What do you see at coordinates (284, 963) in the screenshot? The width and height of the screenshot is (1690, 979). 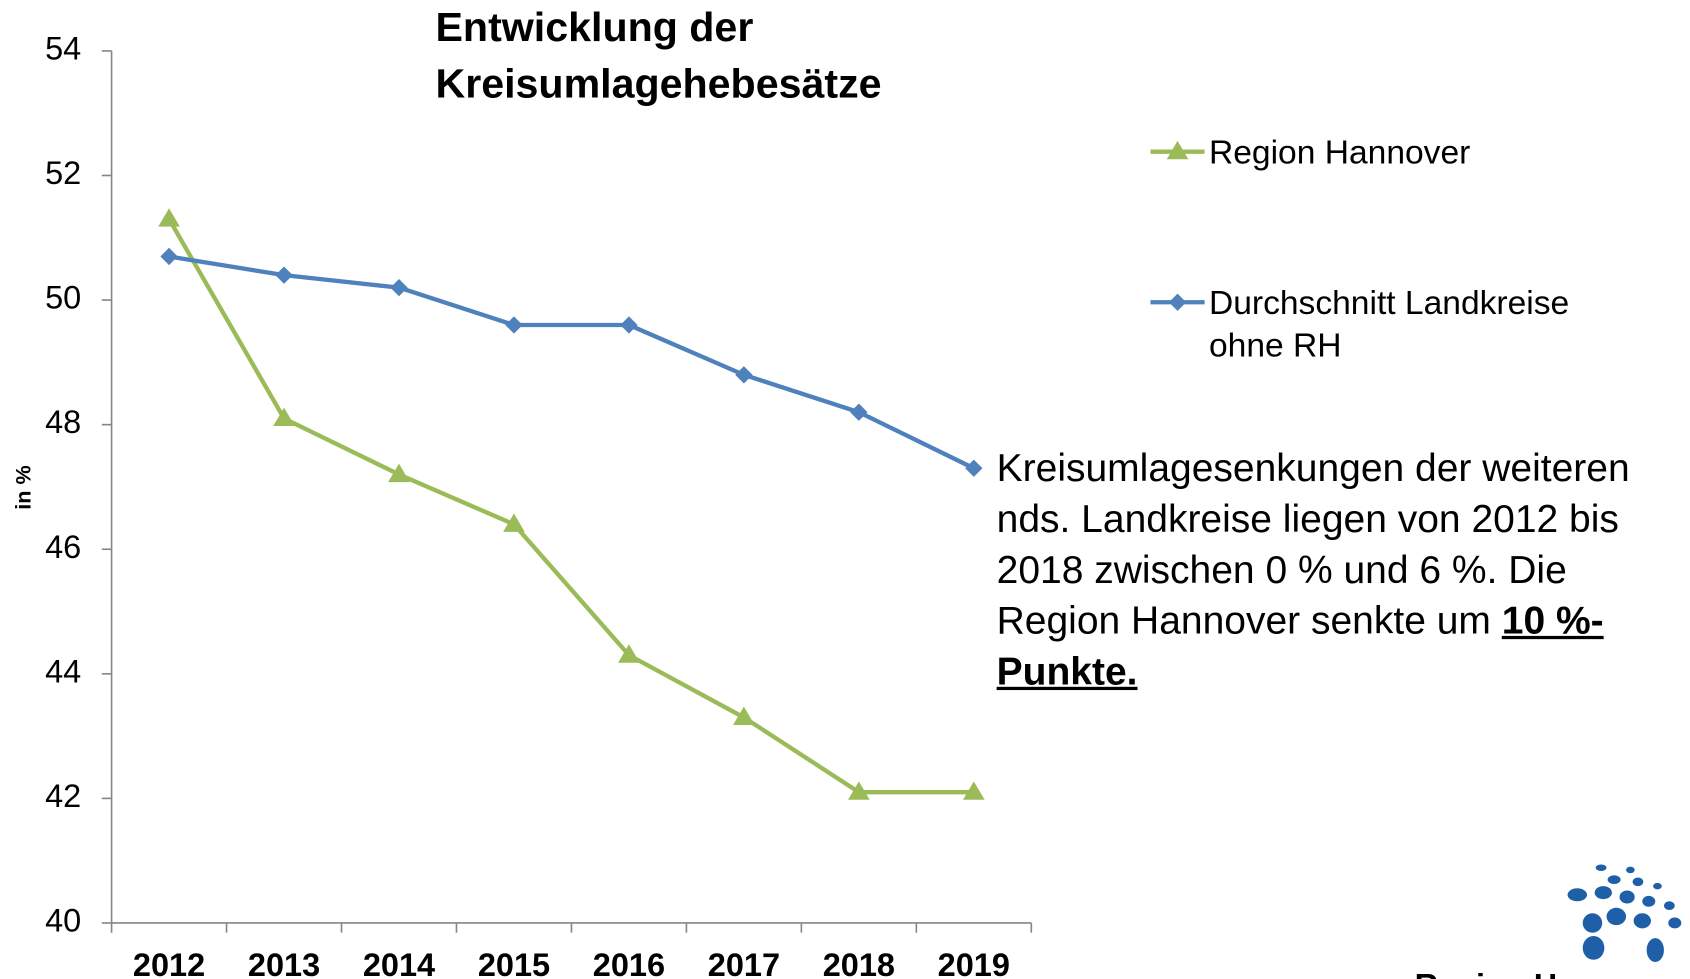 I see `x-tick-label: 2013` at bounding box center [284, 963].